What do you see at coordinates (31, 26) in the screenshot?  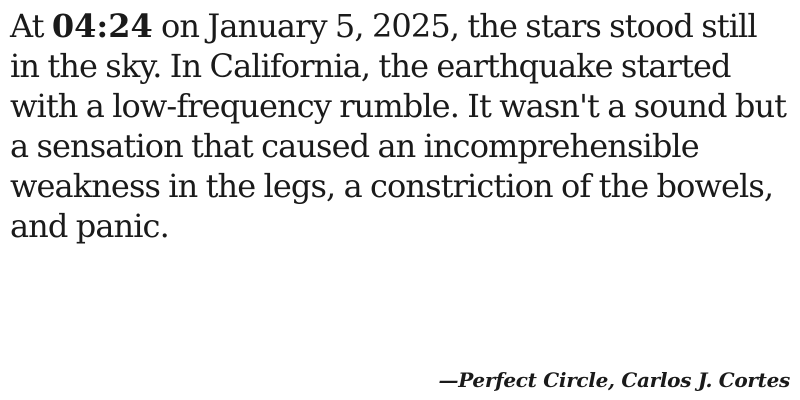 I see `quote-prefix: At` at bounding box center [31, 26].